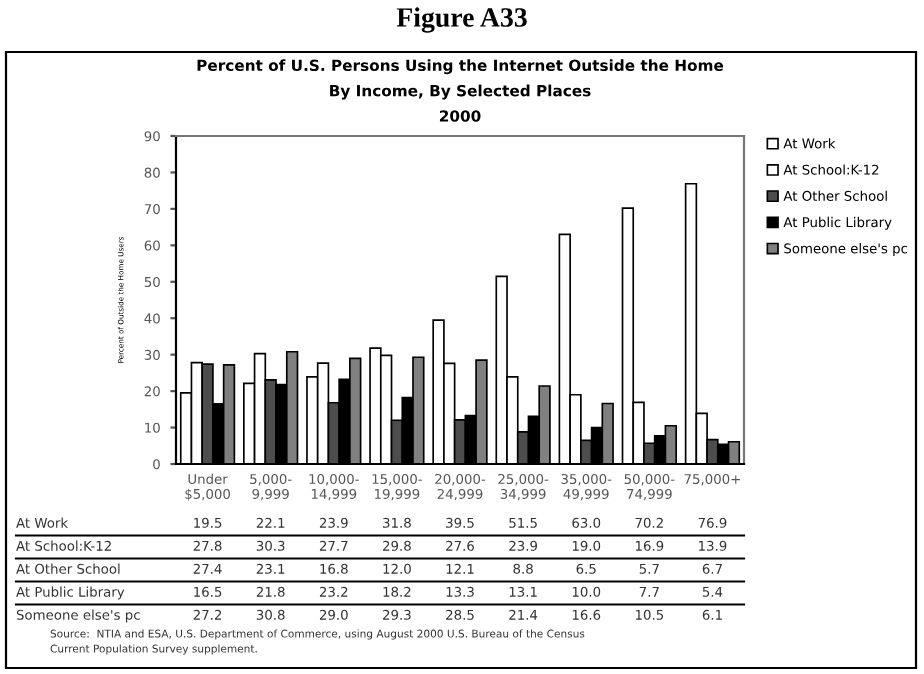 The width and height of the screenshot is (924, 674). Describe the element at coordinates (461, 20) in the screenshot. I see `chart-title: Figure A33` at that location.